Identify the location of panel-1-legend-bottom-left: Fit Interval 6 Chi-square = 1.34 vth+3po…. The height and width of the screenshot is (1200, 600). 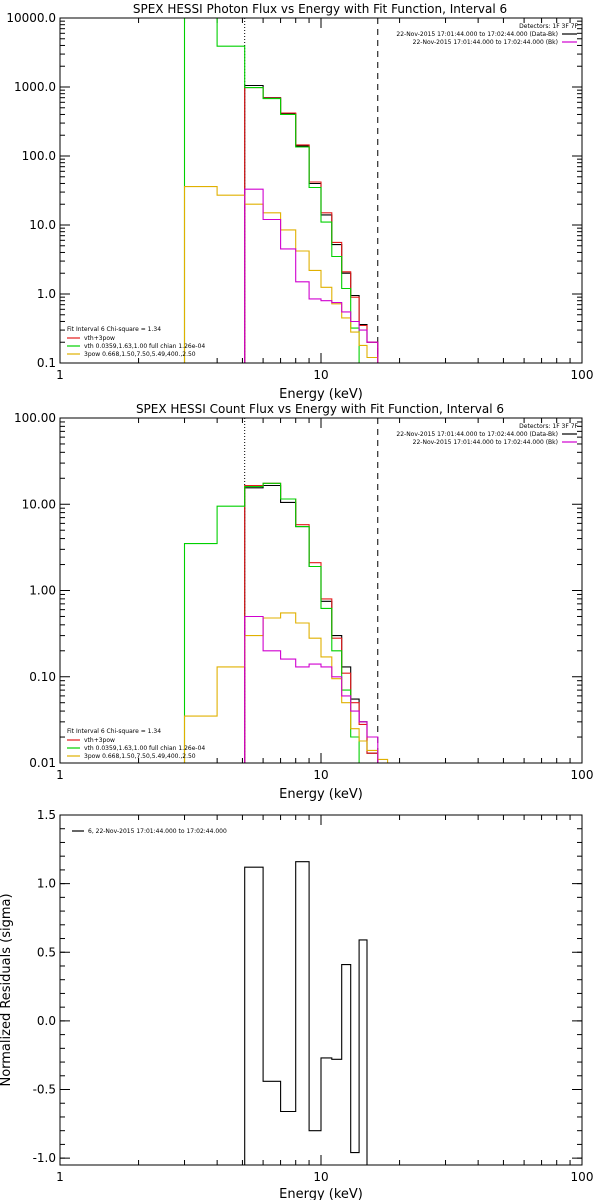
(136, 342).